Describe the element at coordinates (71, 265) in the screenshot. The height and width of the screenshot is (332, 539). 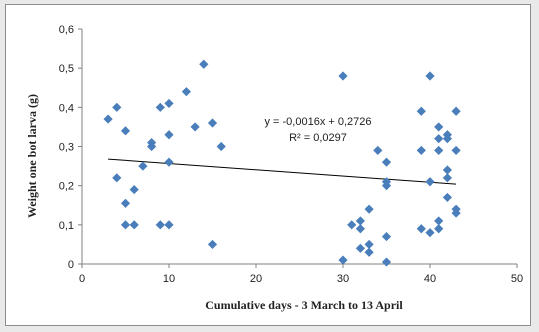
I see `y-tick-label: 0` at that location.